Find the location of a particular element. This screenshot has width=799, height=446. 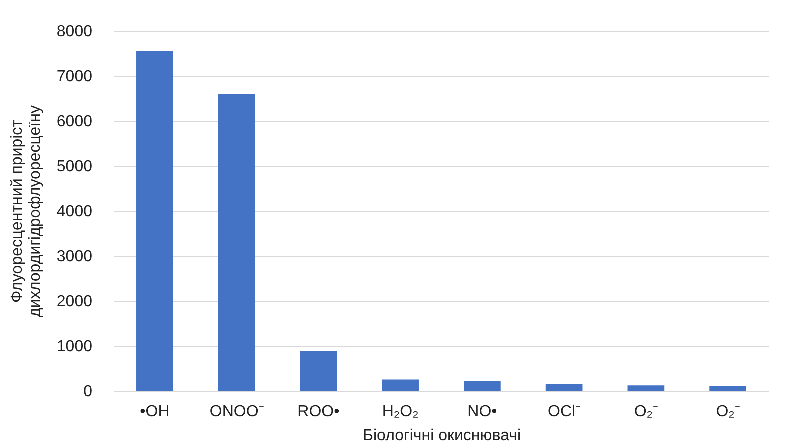

y-tick-label: 1000 is located at coordinates (74, 347).